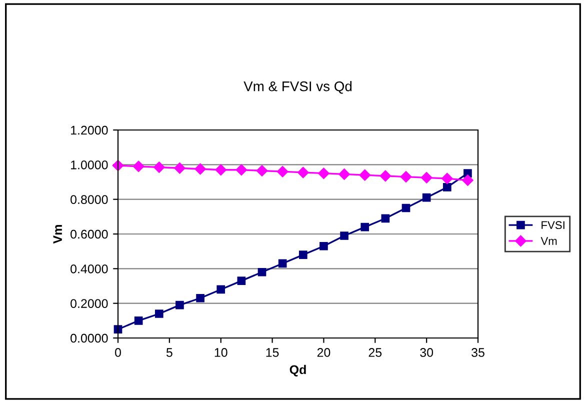 This screenshot has width=586, height=403. What do you see at coordinates (272, 352) in the screenshot?
I see `x-tick-label: 15` at bounding box center [272, 352].